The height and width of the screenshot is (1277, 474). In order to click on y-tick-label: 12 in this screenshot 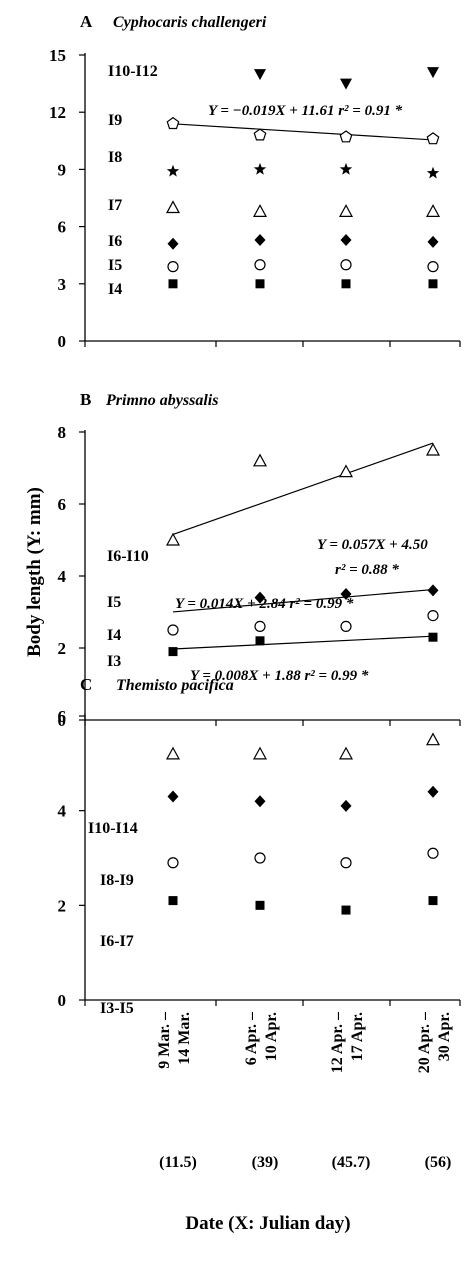, I will do `click(57, 112)`.